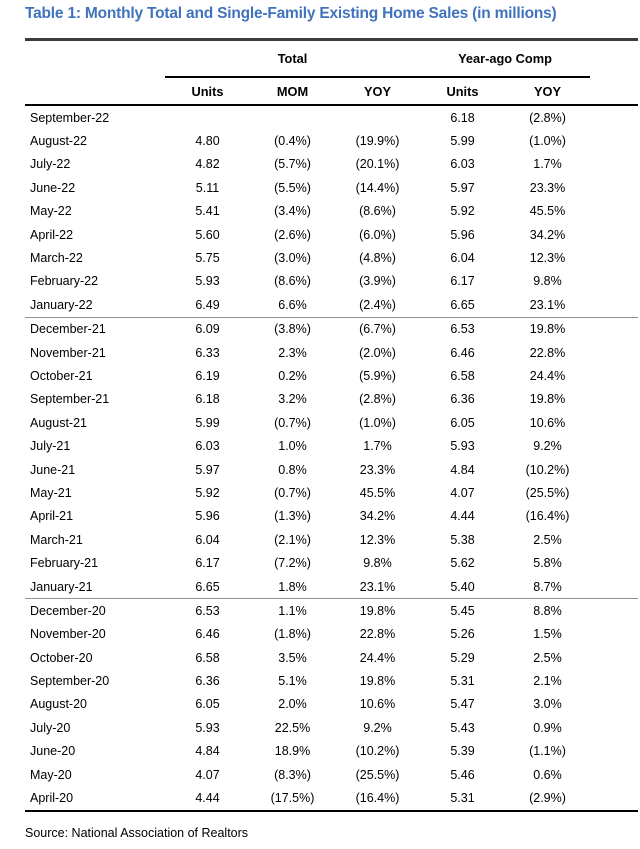 This screenshot has height=849, width=640. I want to click on row-total-yoy: (1.0%), so click(377, 422).